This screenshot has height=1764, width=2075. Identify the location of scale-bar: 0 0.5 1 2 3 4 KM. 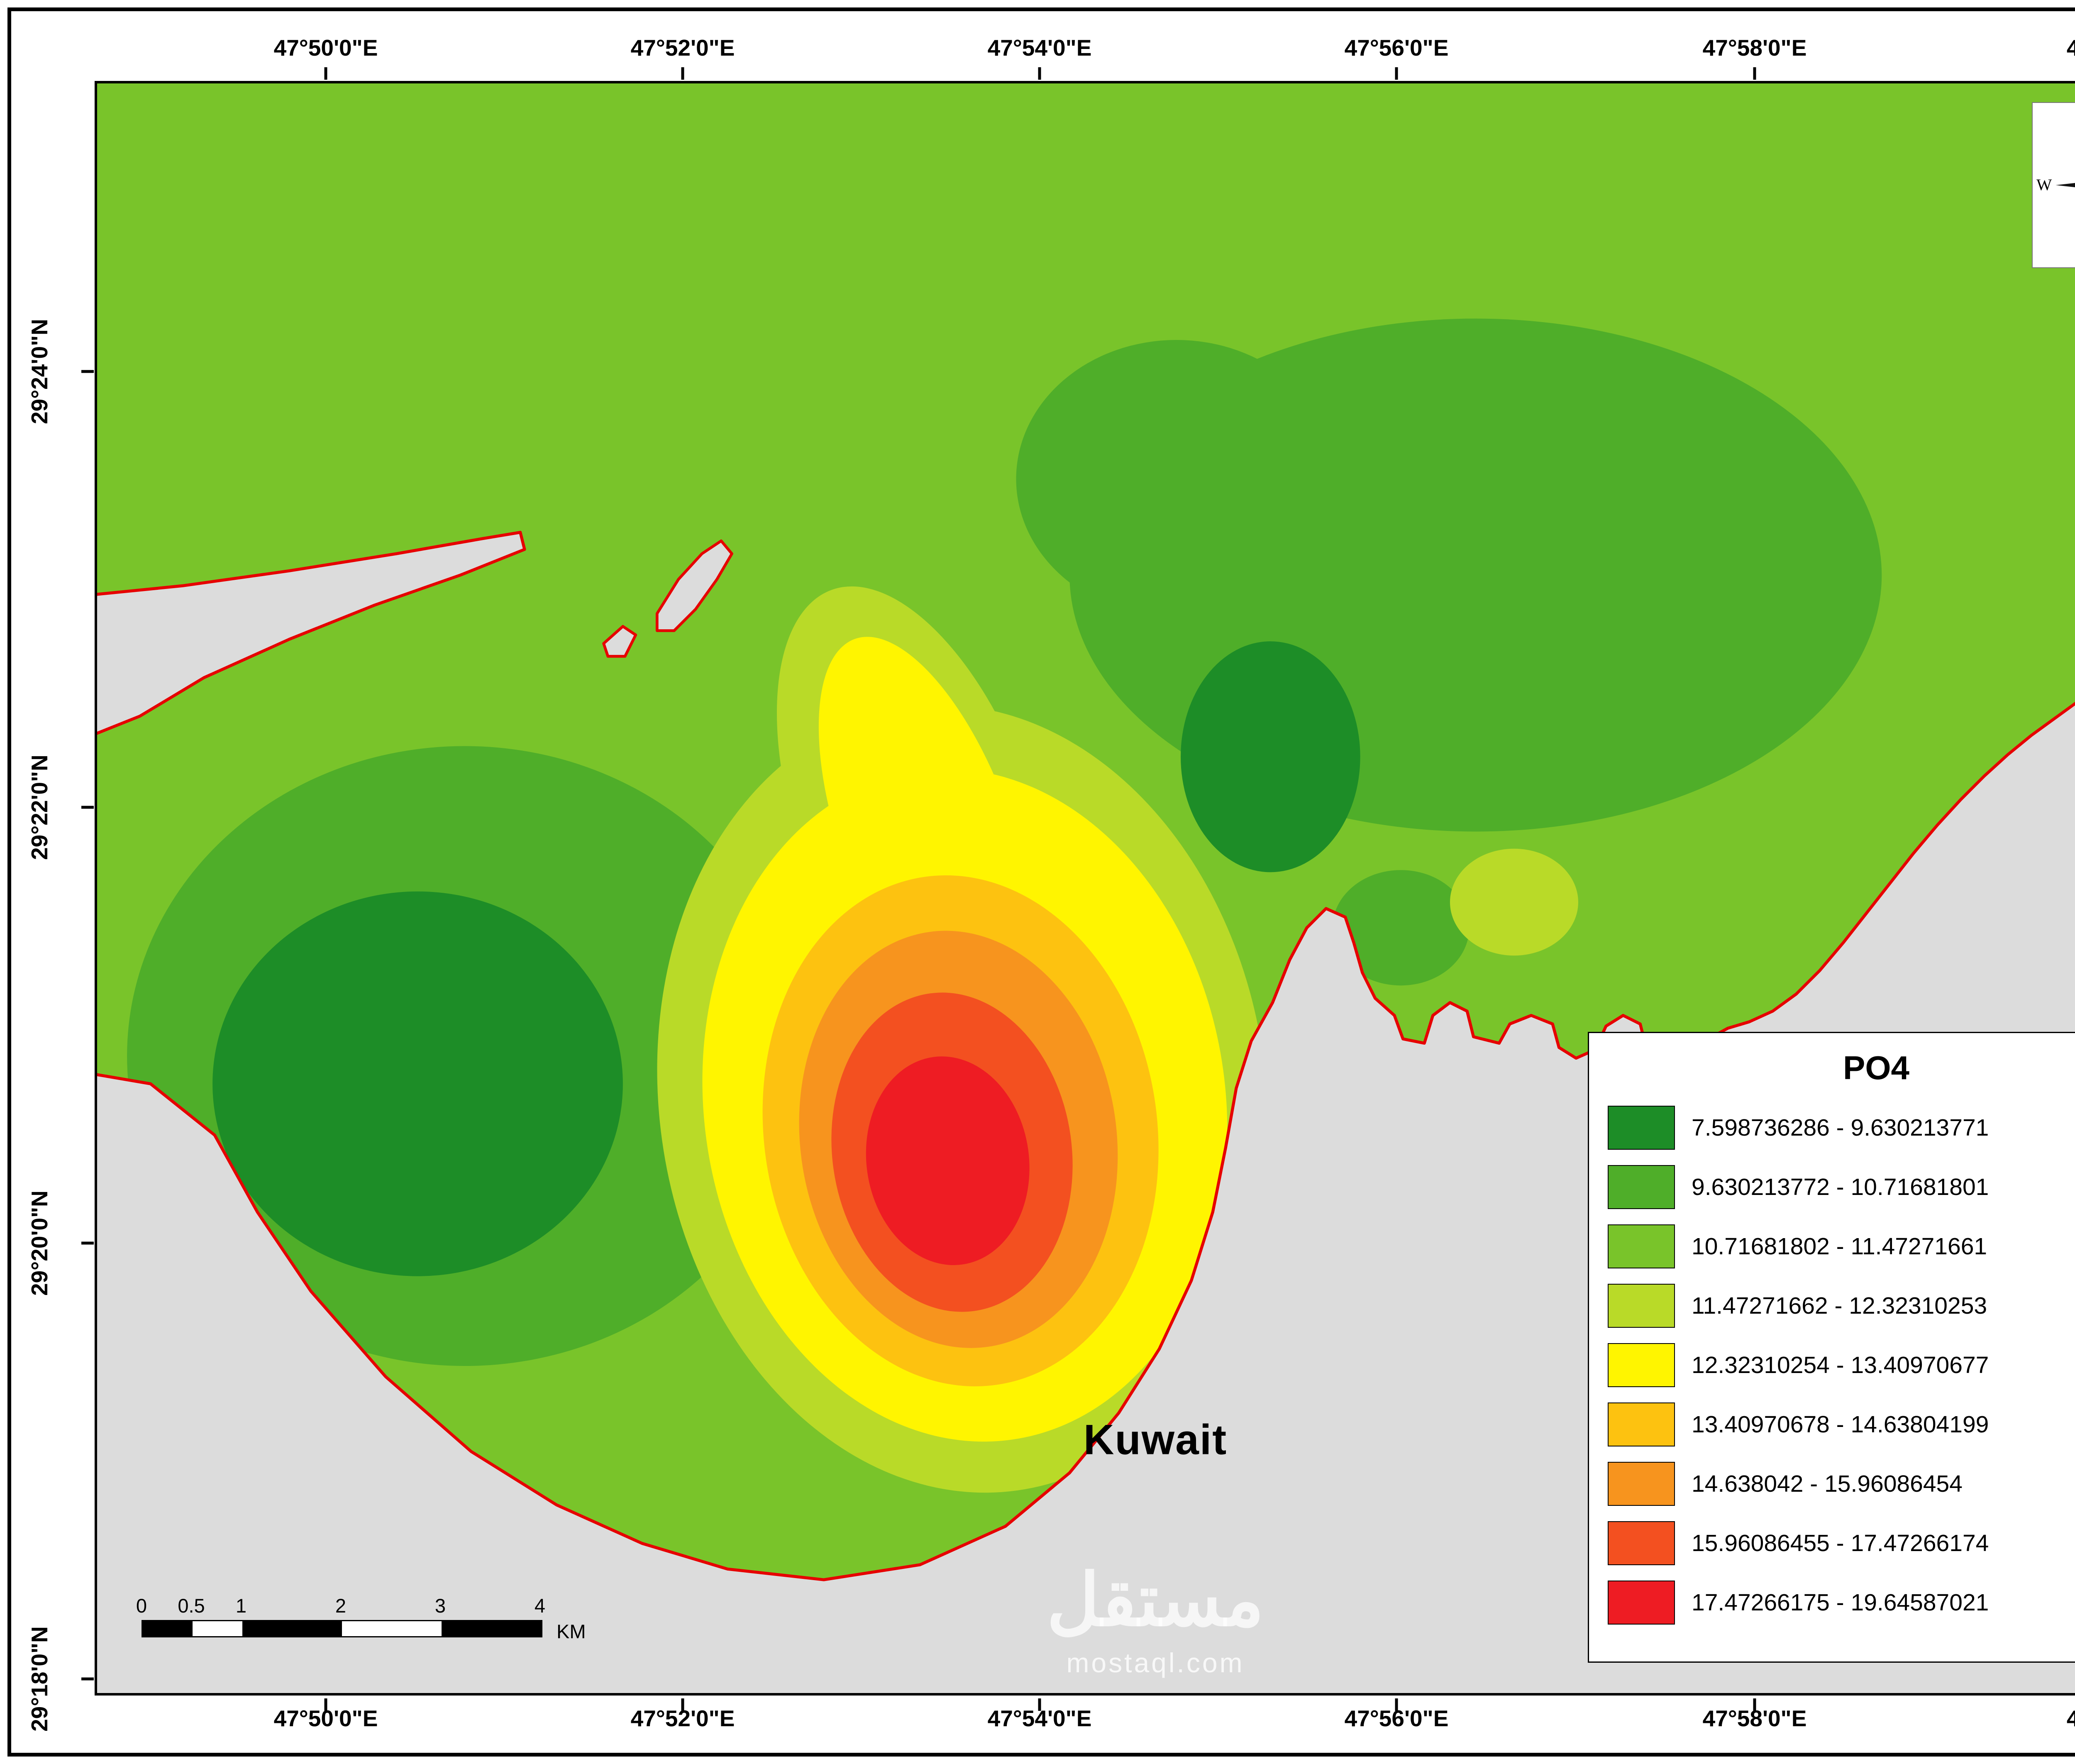
(398, 1619).